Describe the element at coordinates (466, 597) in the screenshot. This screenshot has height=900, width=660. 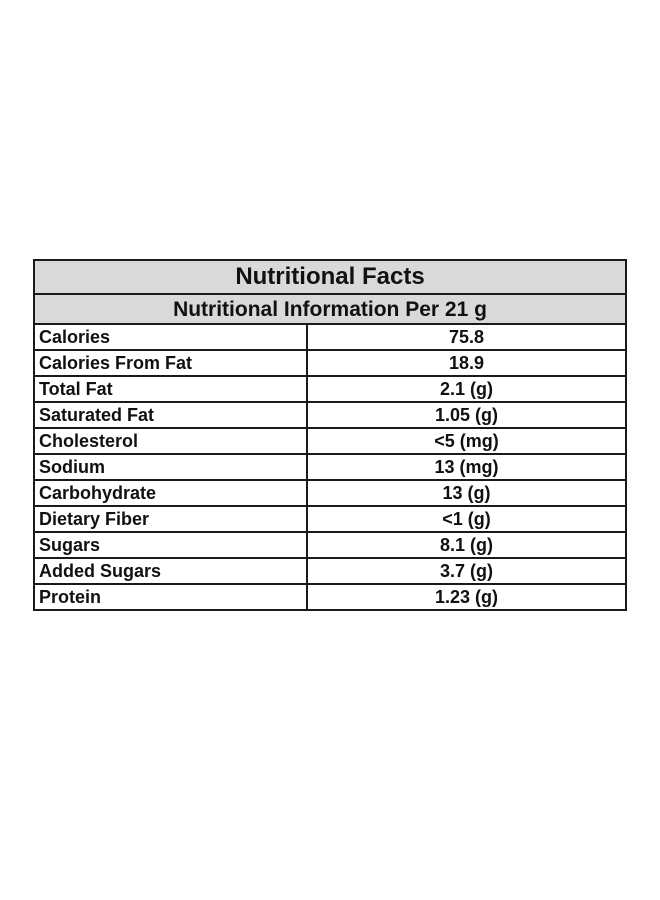
I see `nutrient-value: 1.23 (g)` at that location.